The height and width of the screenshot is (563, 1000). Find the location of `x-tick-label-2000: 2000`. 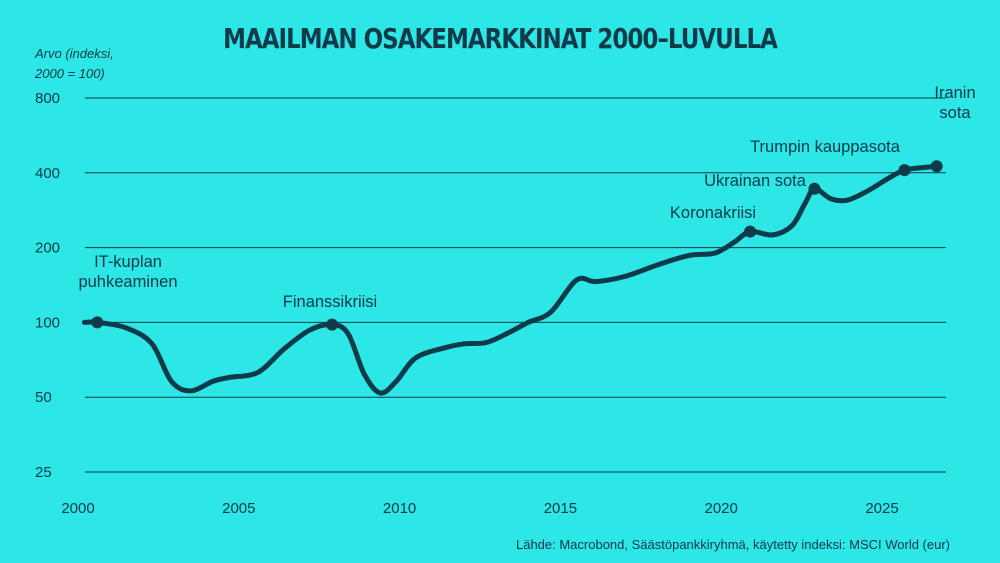

x-tick-label-2000: 2000 is located at coordinates (77, 508).